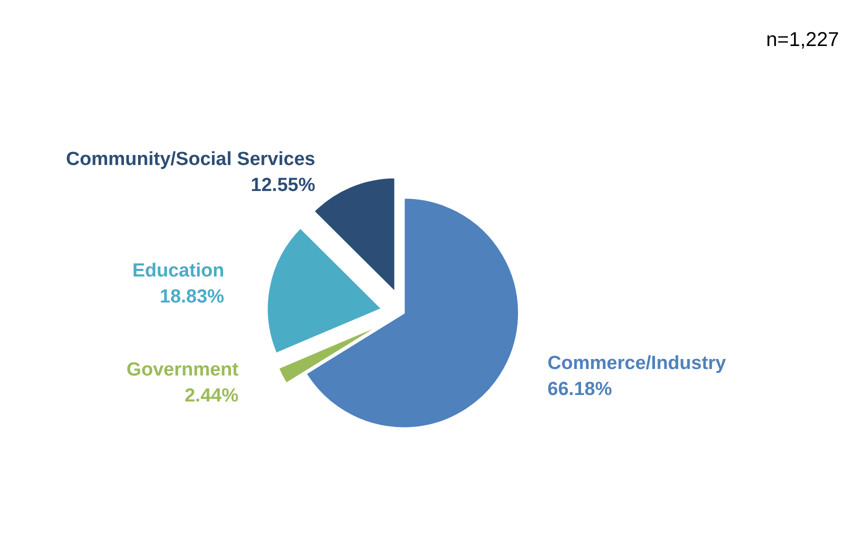 The image size is (859, 549). I want to click on slice-label: Community/Social Services, so click(191, 159).